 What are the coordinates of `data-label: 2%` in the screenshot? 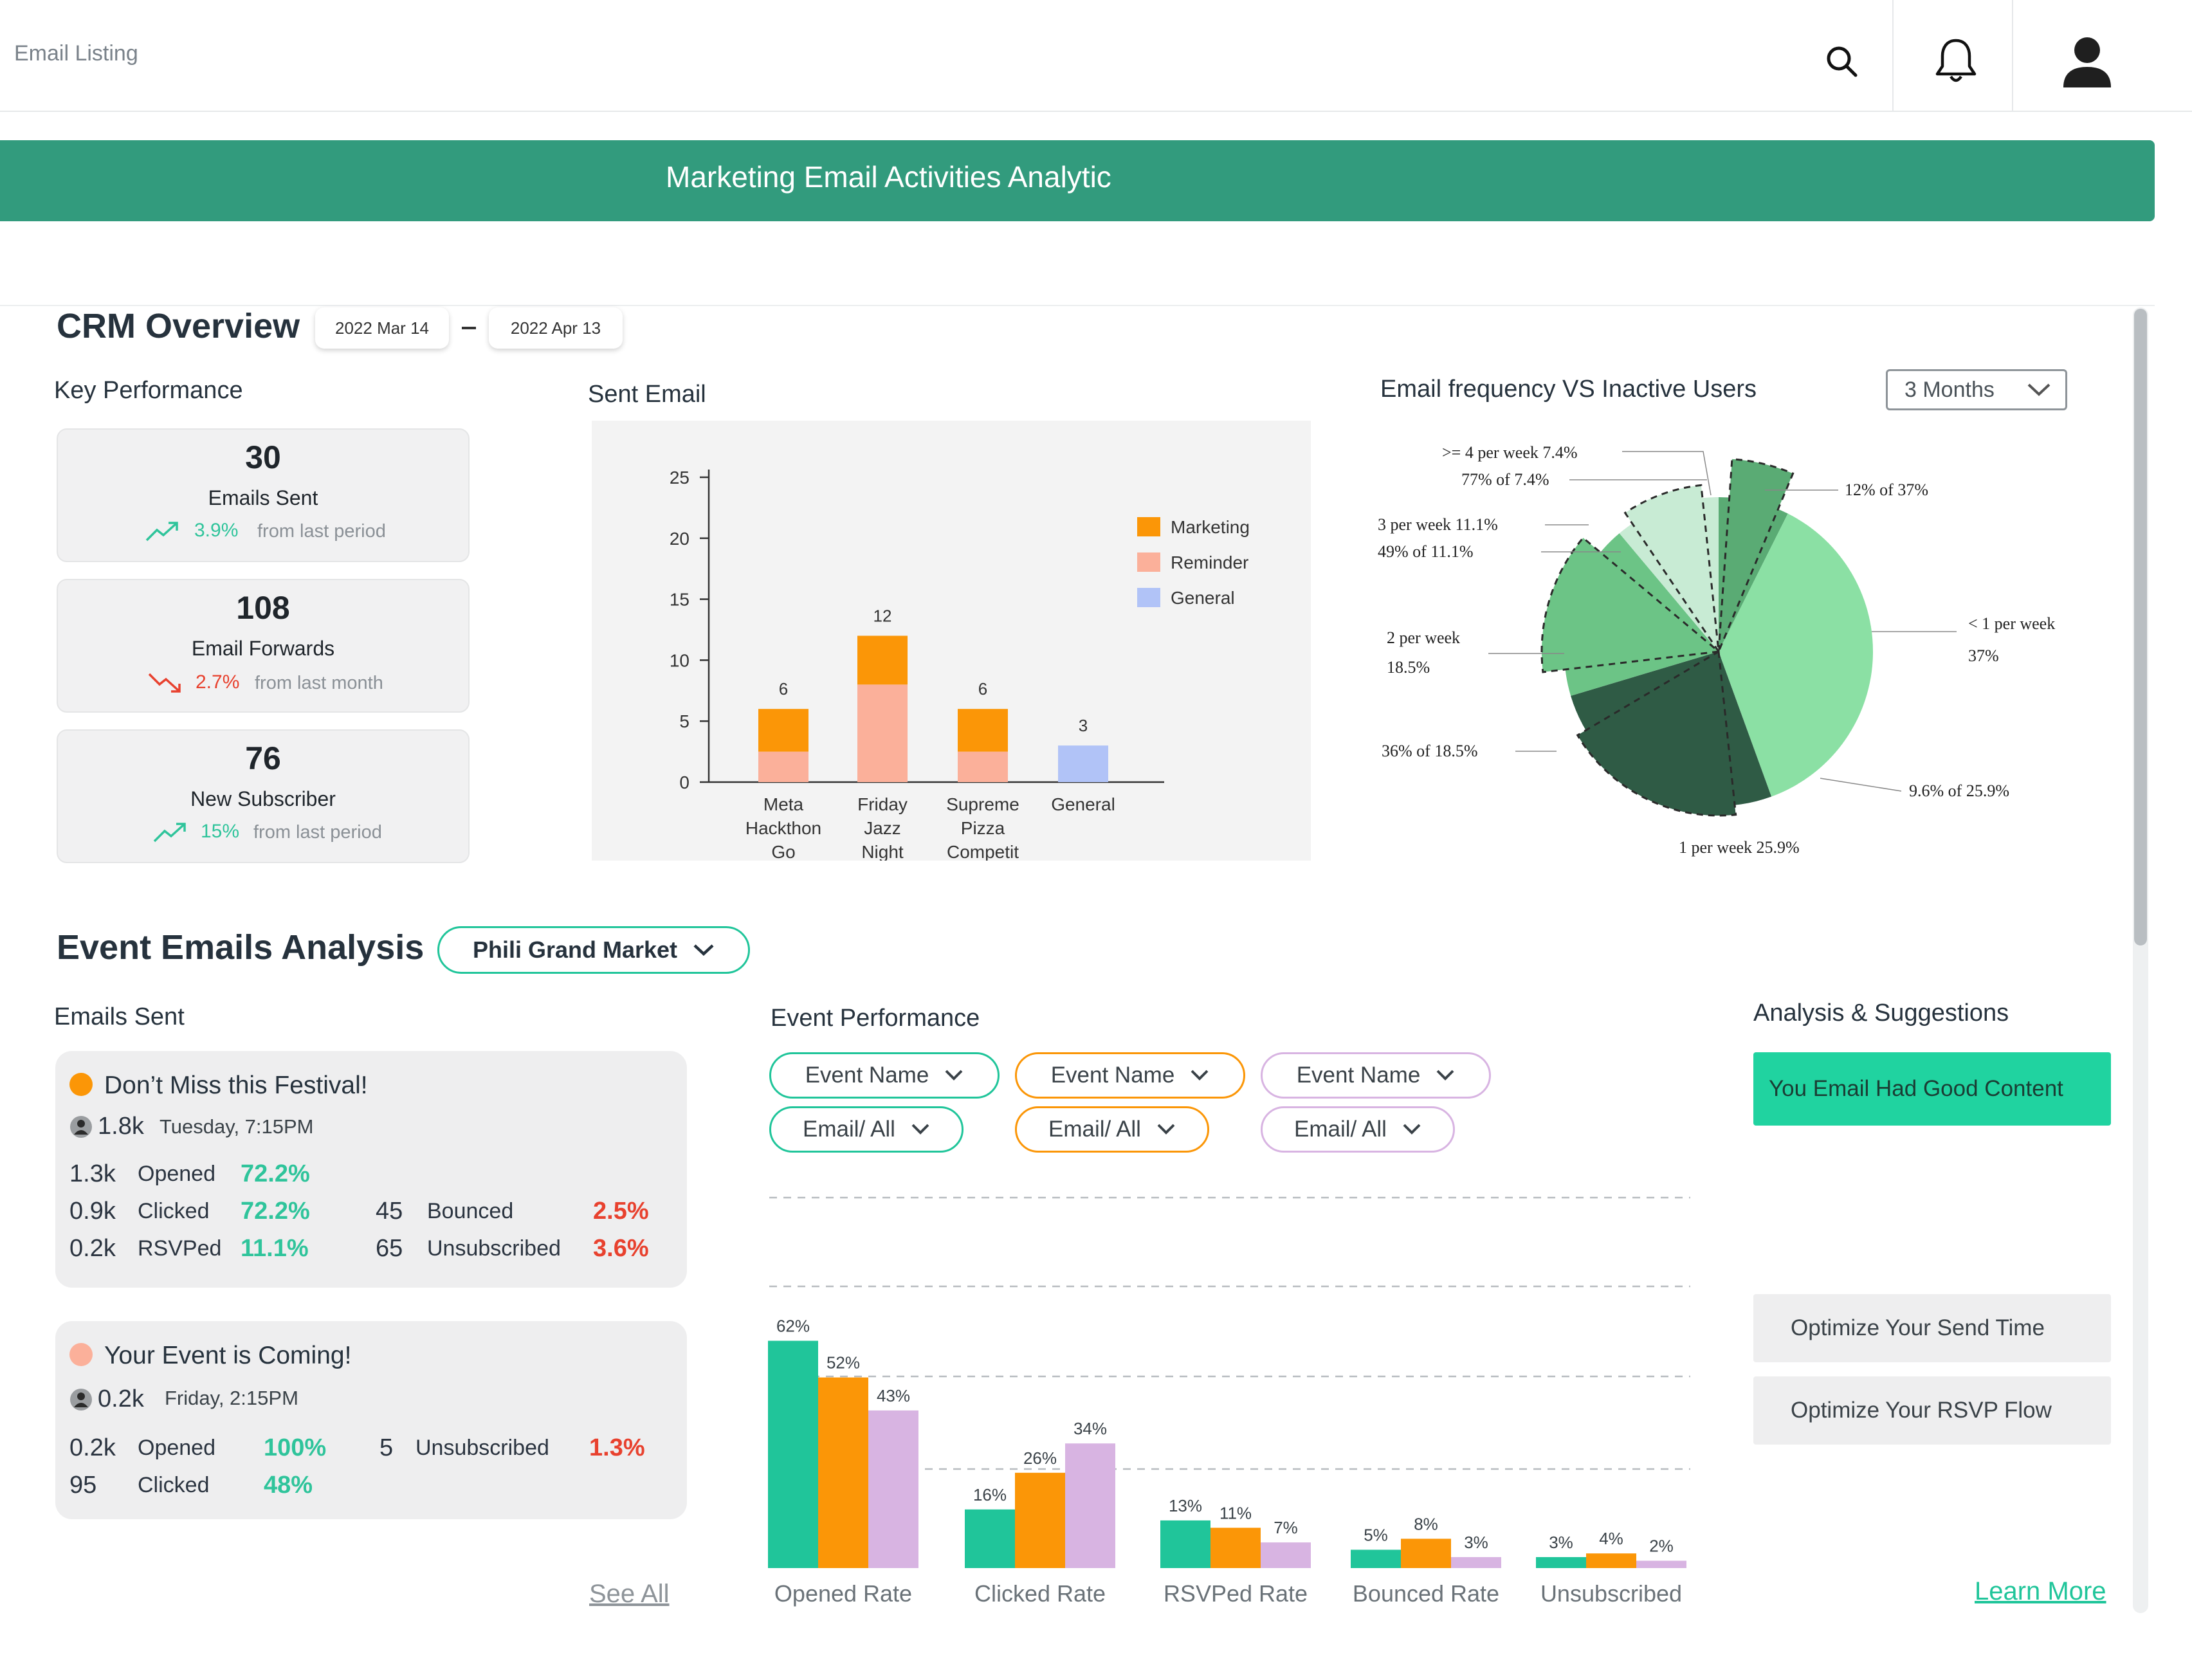 It's located at (1661, 1546).